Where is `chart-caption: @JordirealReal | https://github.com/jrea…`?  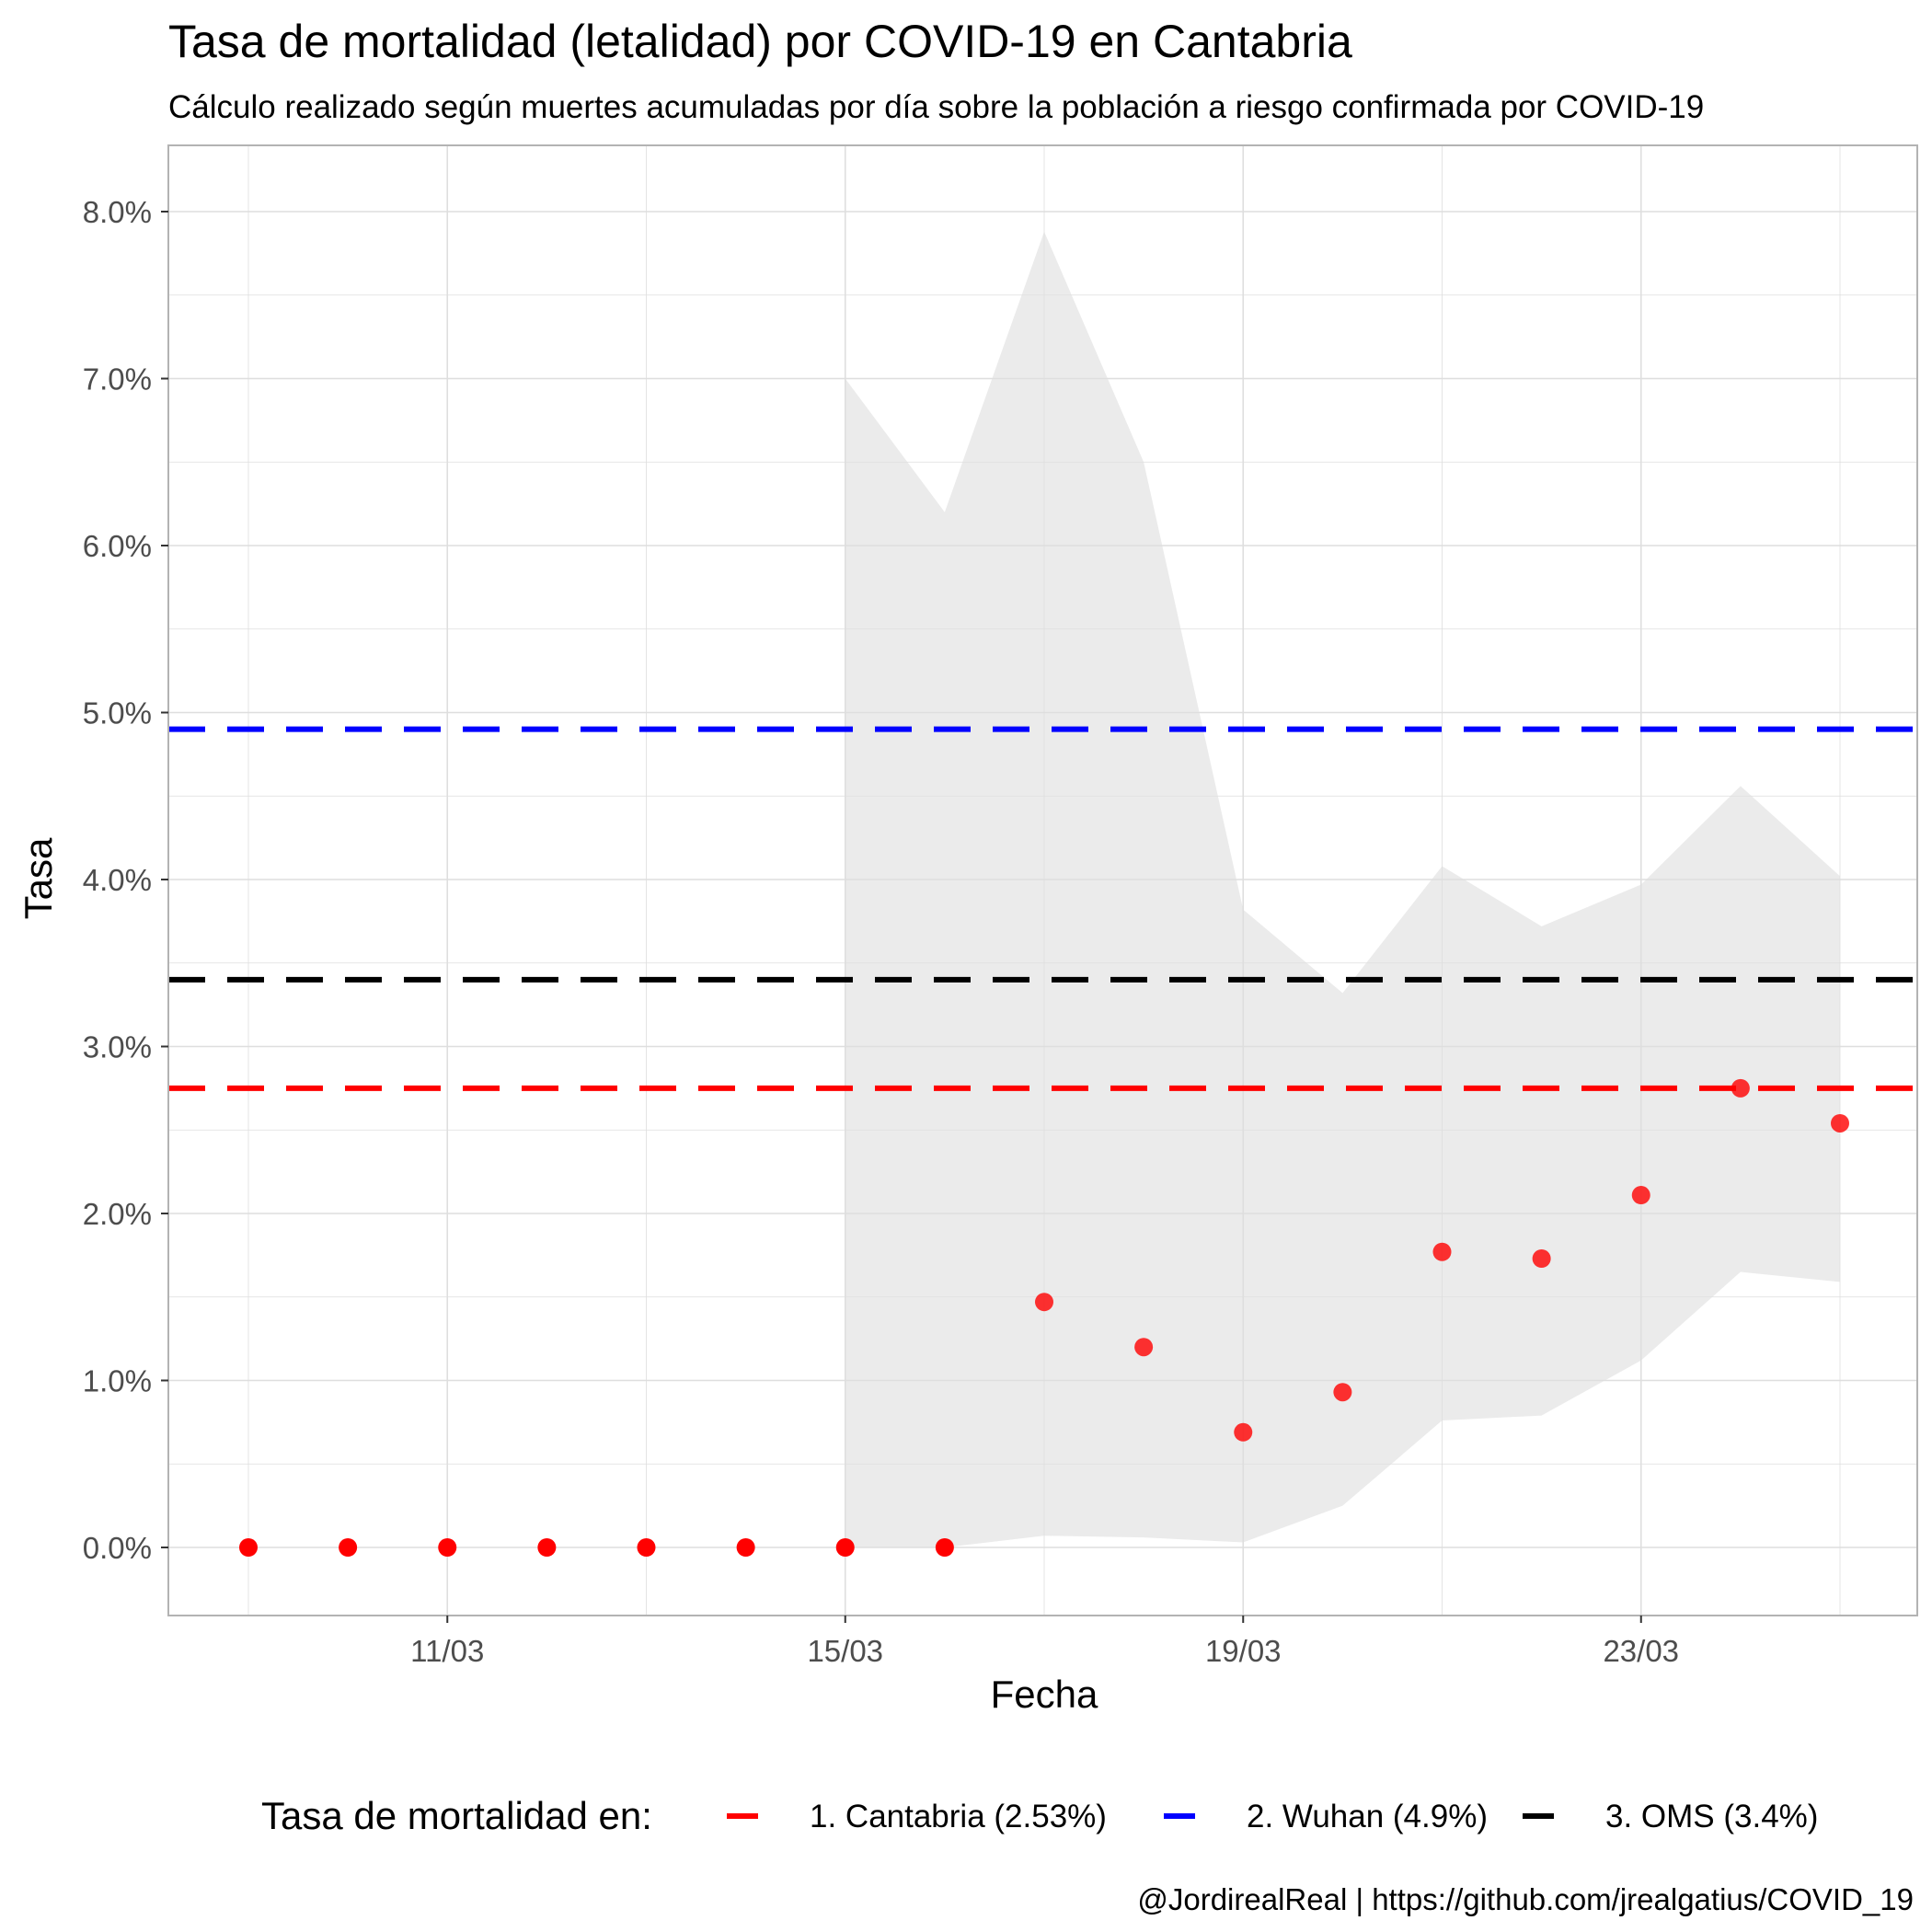
chart-caption: @JordirealReal | https://github.com/jrea… is located at coordinates (1525, 1899).